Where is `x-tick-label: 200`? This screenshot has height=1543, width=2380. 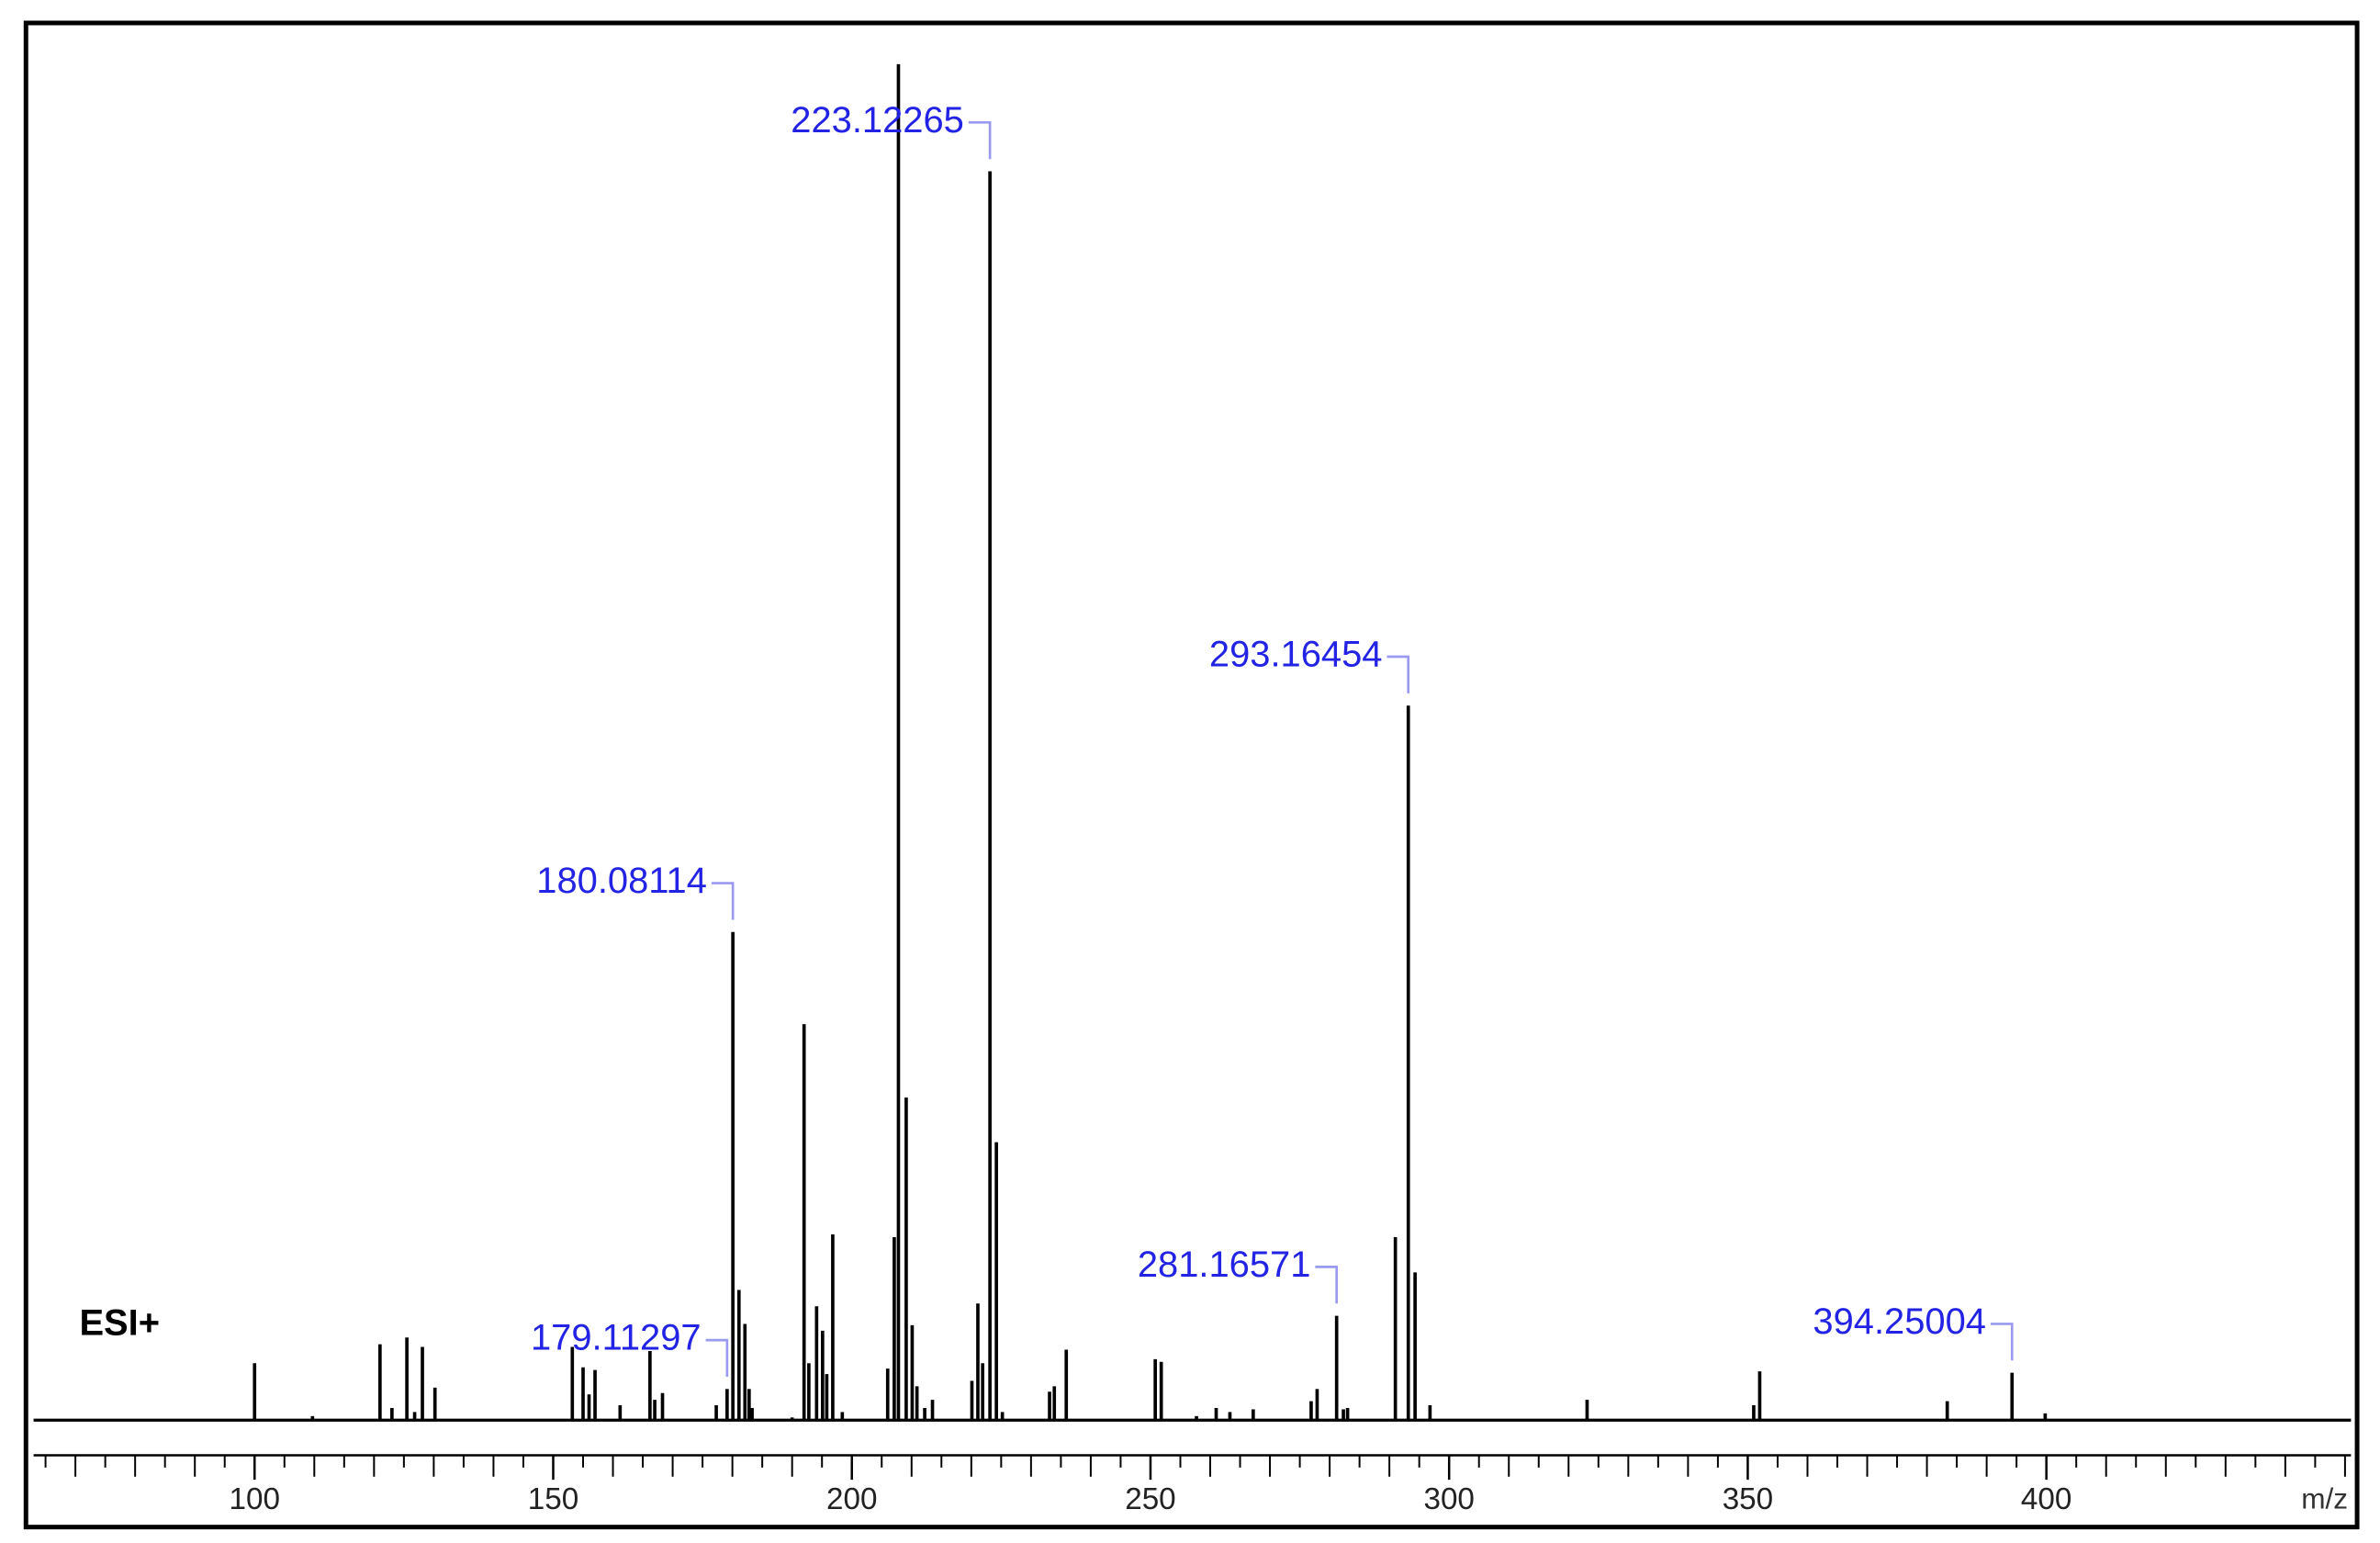
x-tick-label: 200 is located at coordinates (851, 1499).